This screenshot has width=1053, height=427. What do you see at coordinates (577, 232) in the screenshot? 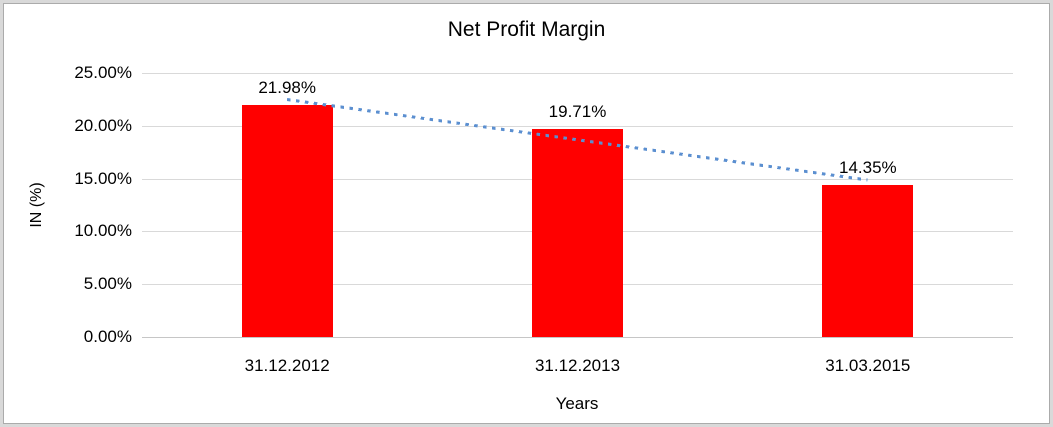
I see `bar-31.12.2013` at bounding box center [577, 232].